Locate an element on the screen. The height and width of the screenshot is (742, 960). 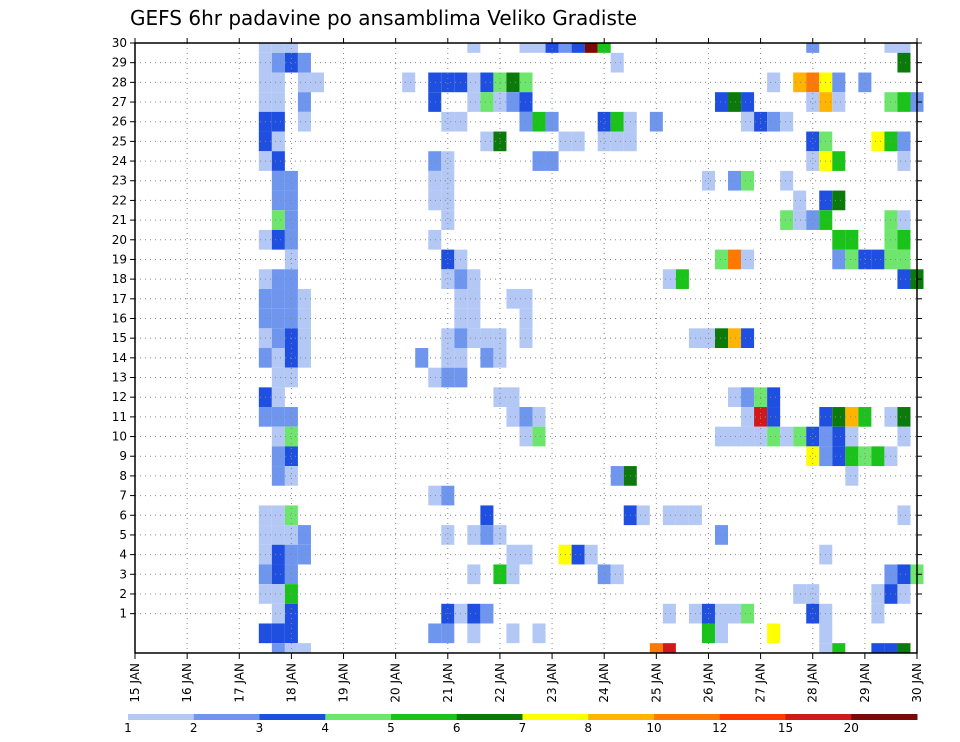
x-tick-label: 17 JAN is located at coordinates (239, 683).